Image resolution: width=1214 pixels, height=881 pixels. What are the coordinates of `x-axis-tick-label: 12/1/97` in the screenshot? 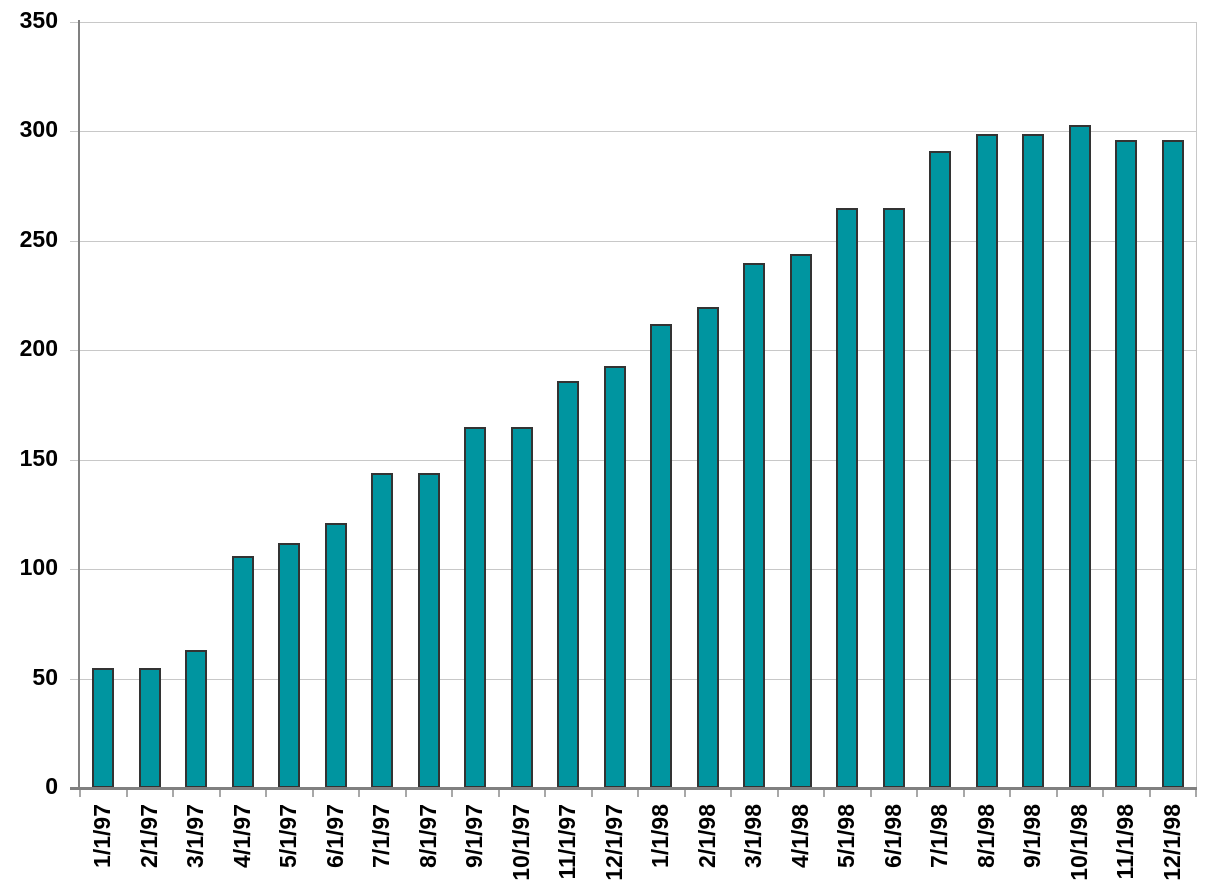 It's located at (613, 842).